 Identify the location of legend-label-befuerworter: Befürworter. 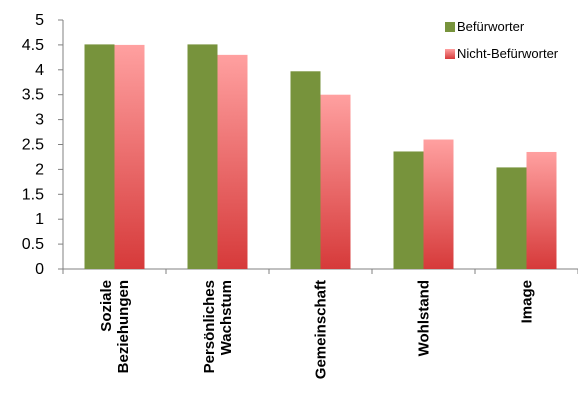
(491, 26).